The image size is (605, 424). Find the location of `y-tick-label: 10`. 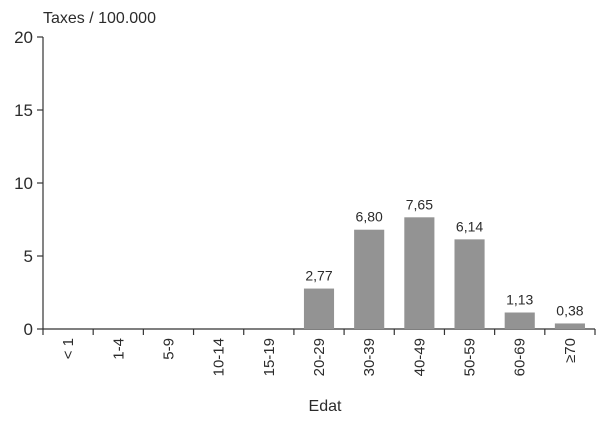

y-tick-label: 10 is located at coordinates (23, 183).